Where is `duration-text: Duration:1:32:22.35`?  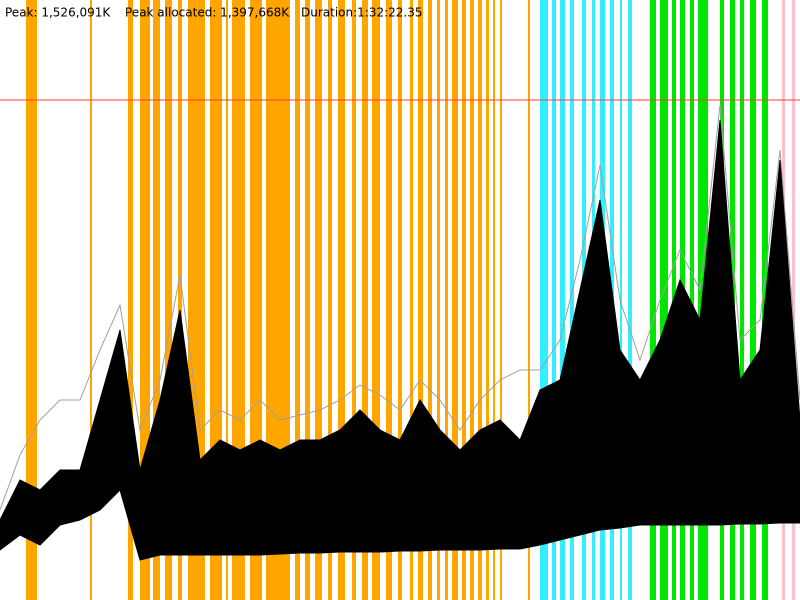 duration-text: Duration:1:32:22.35 is located at coordinates (362, 13).